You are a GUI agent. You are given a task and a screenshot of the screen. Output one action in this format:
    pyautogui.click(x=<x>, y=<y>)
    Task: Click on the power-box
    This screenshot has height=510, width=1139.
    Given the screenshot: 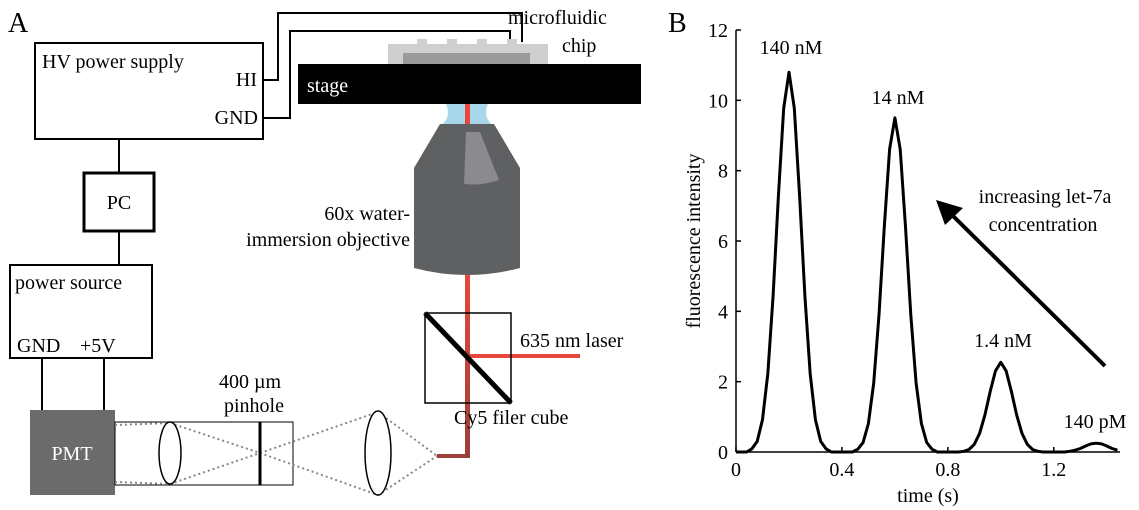 What is the action you would take?
    pyautogui.click(x=81, y=311)
    